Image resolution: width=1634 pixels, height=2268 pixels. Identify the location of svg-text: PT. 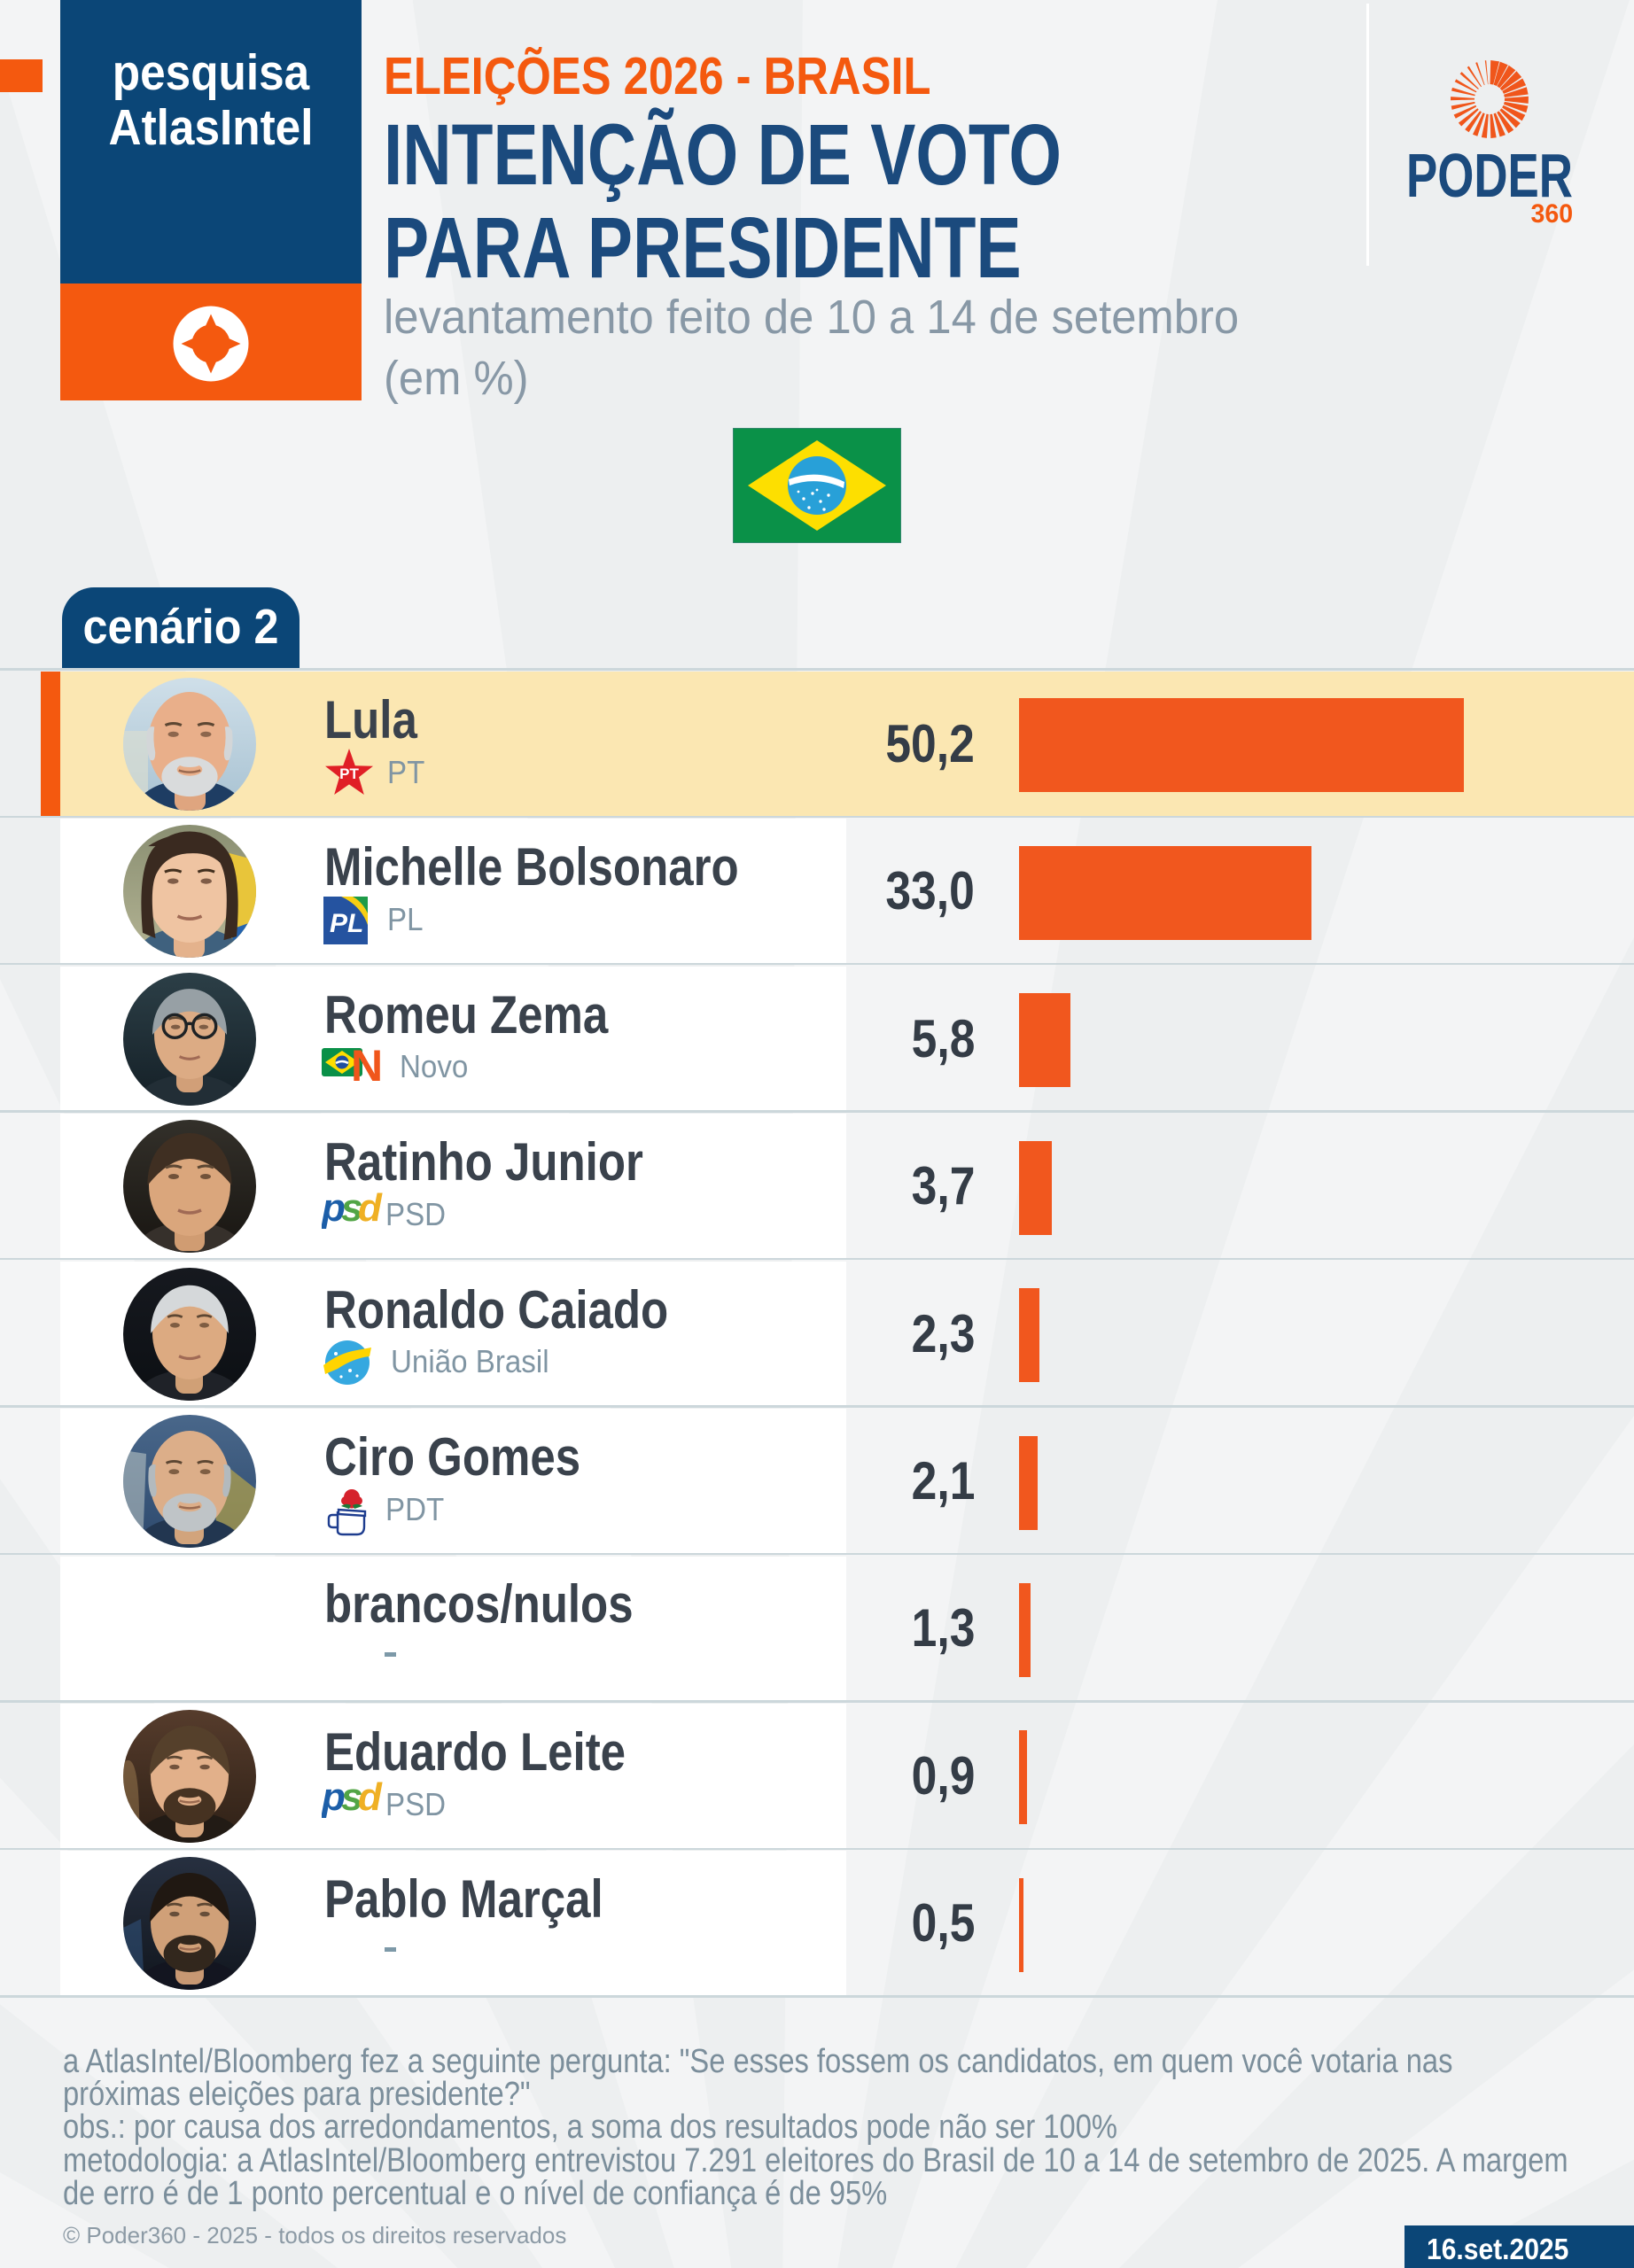
(349, 773).